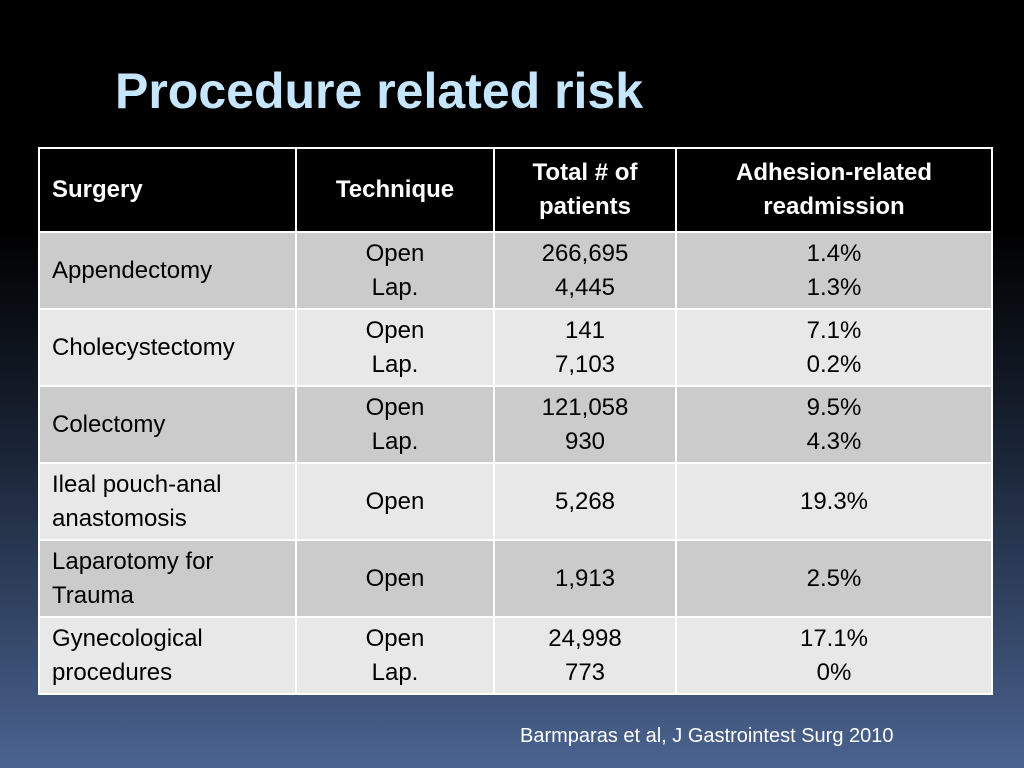  I want to click on table-cell: 7.1% 0.2%, so click(834, 347).